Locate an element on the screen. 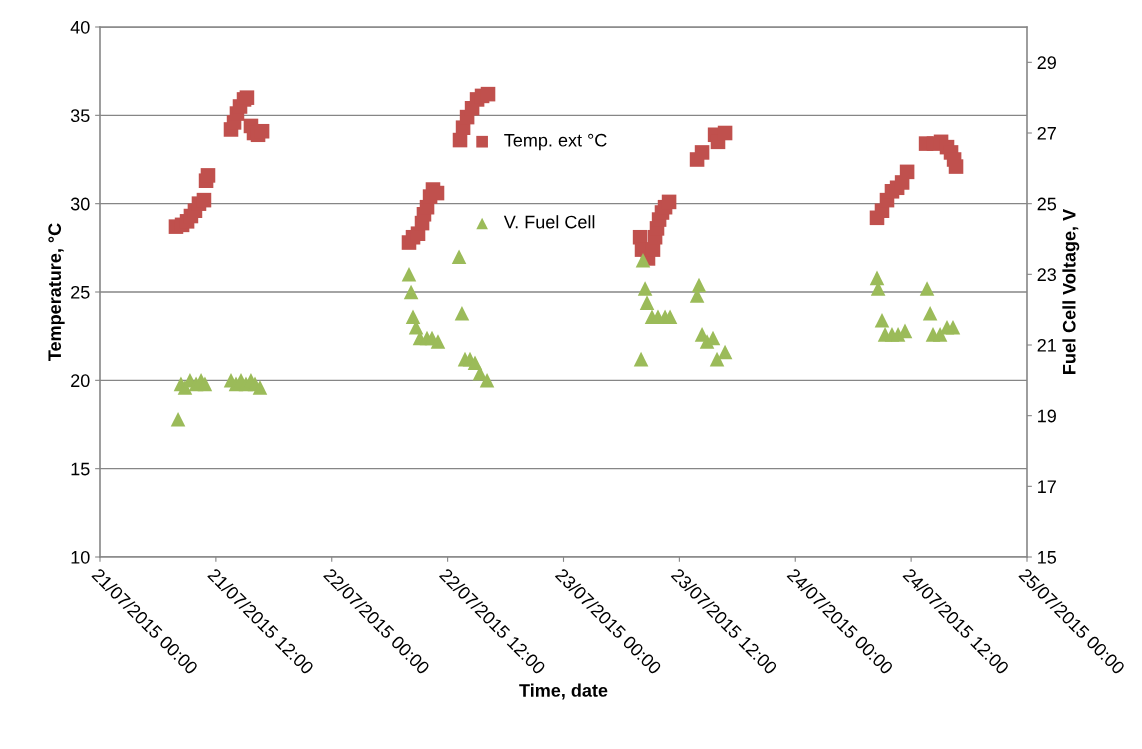  y2-tick-label: 27 is located at coordinates (1046, 133).